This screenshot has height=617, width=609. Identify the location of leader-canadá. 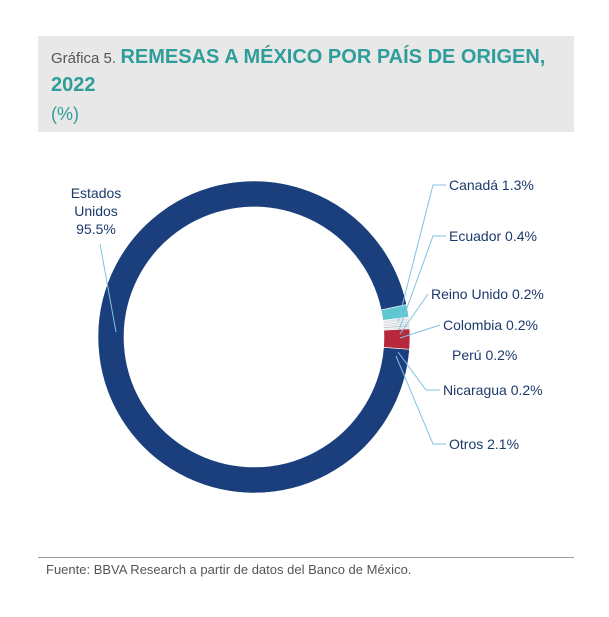
(421, 253).